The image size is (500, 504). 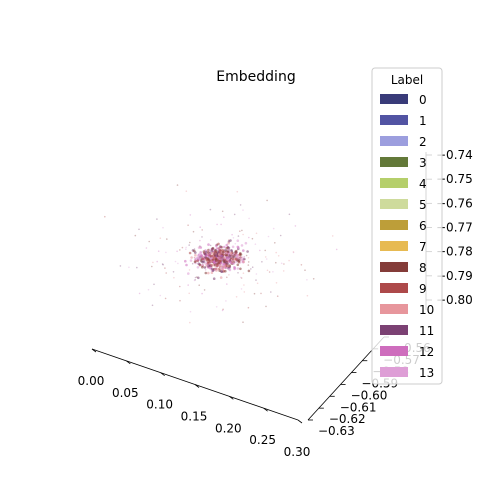 What do you see at coordinates (423, 247) in the screenshot?
I see `legend-label: 7` at bounding box center [423, 247].